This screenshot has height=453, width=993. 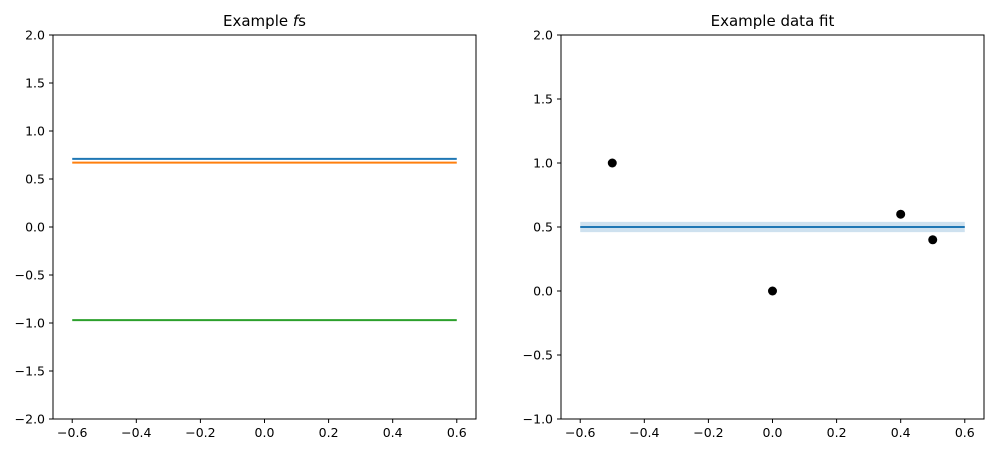 I want to click on left-chart-y-axis: −2.0 −1.5 −1.0 −0.5 0.0 0.5 1.0 1.5 2.0, so click(x=34, y=227).